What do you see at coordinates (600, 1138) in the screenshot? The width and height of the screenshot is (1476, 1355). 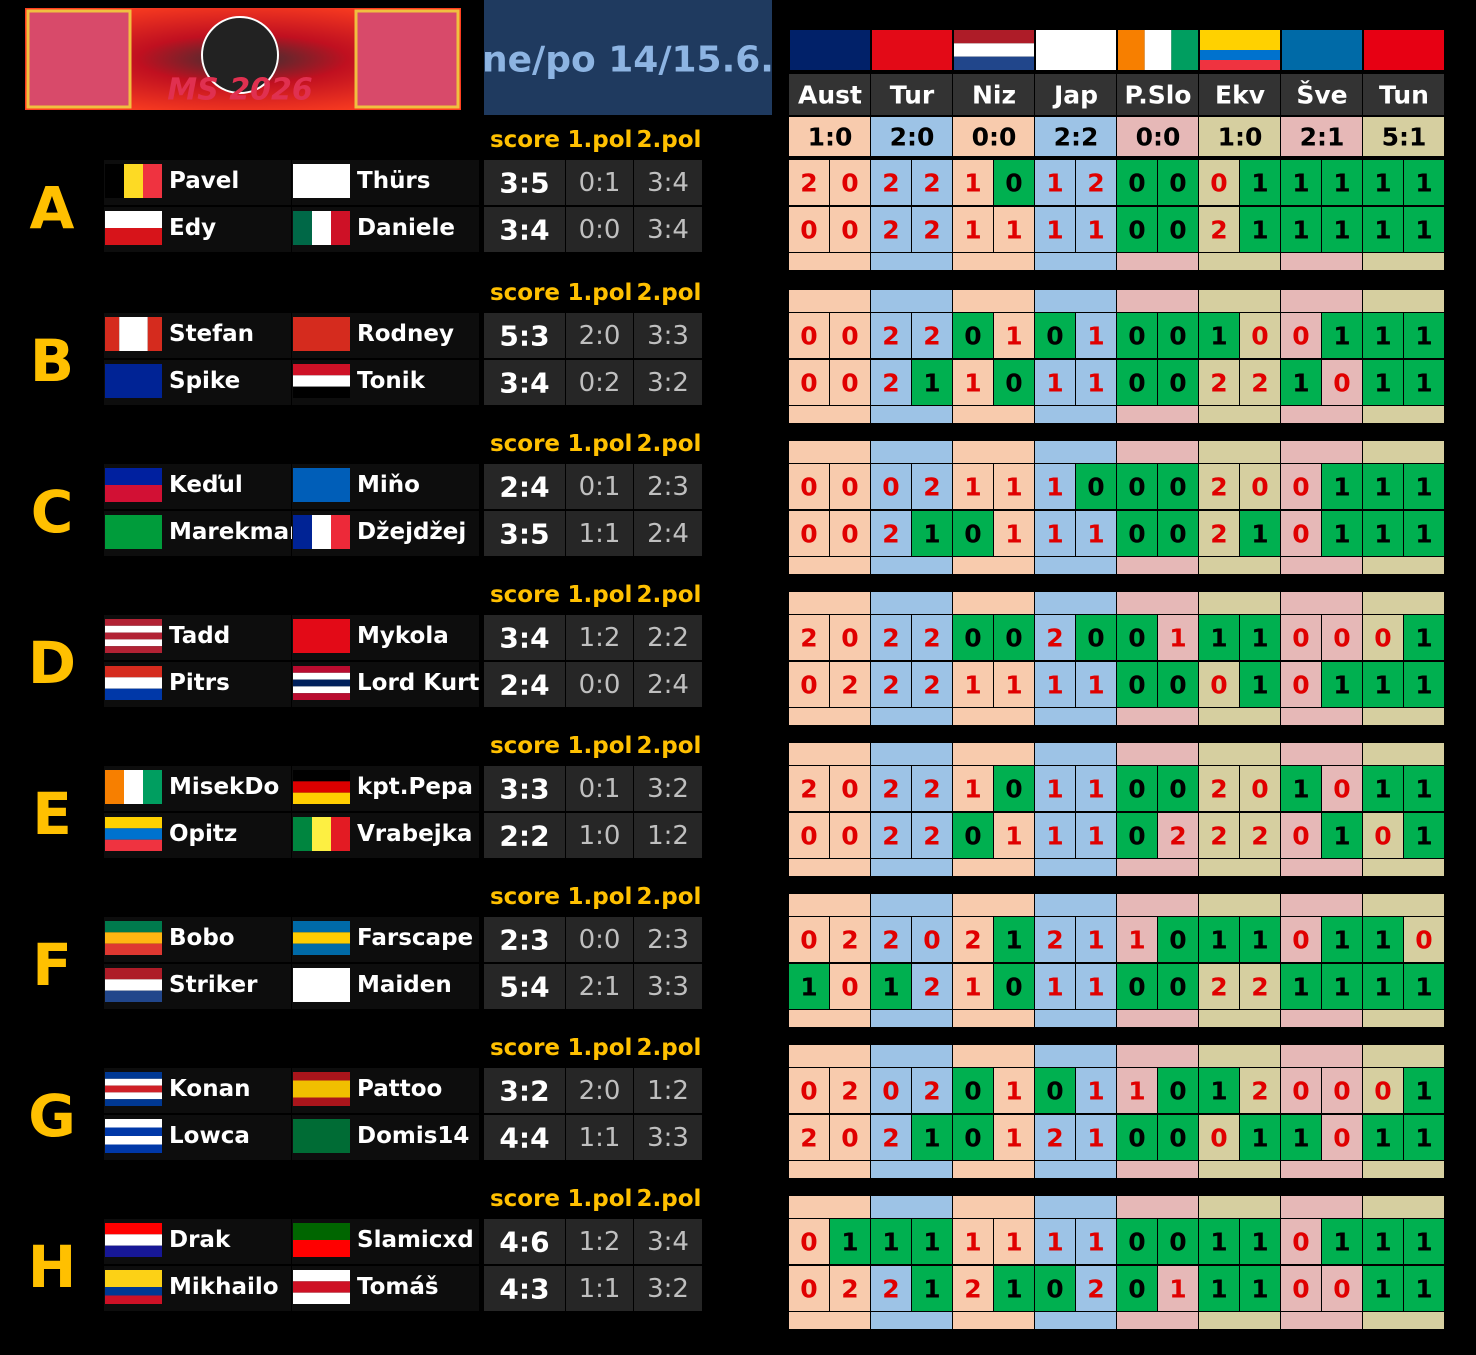 I see `half-score: 1:1` at bounding box center [600, 1138].